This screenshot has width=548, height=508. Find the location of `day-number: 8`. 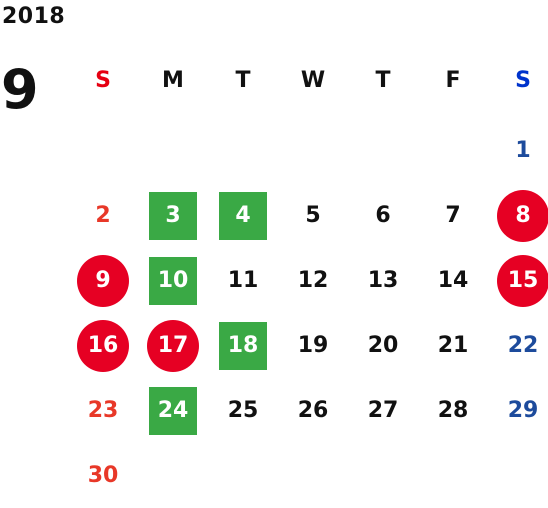

day-number: 8 is located at coordinates (523, 215).